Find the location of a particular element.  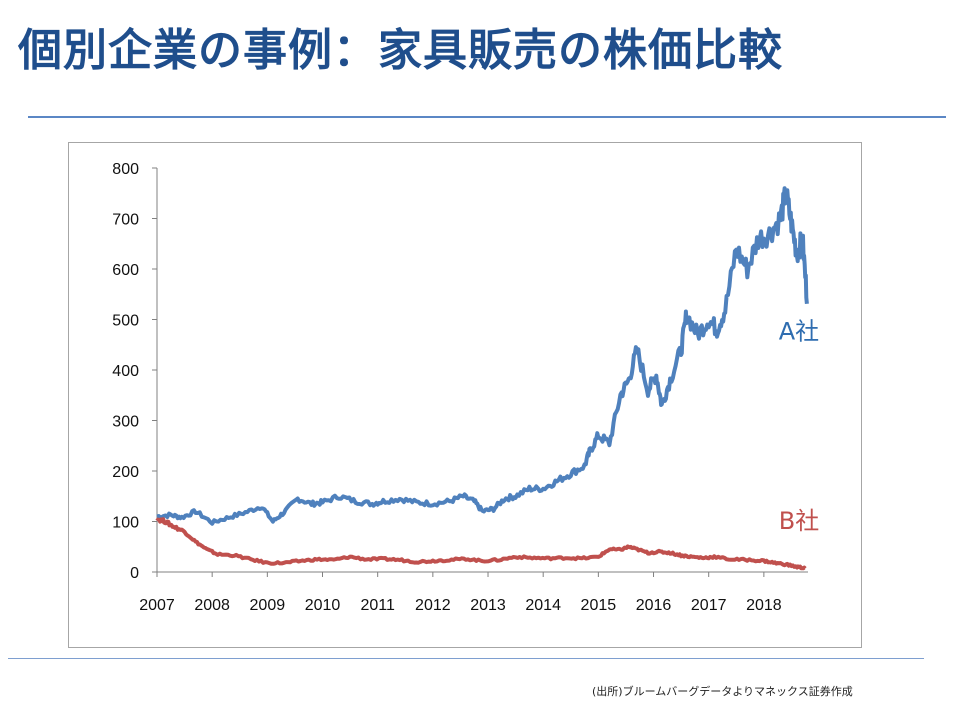

y-tick-label: 400 is located at coordinates (125, 371).